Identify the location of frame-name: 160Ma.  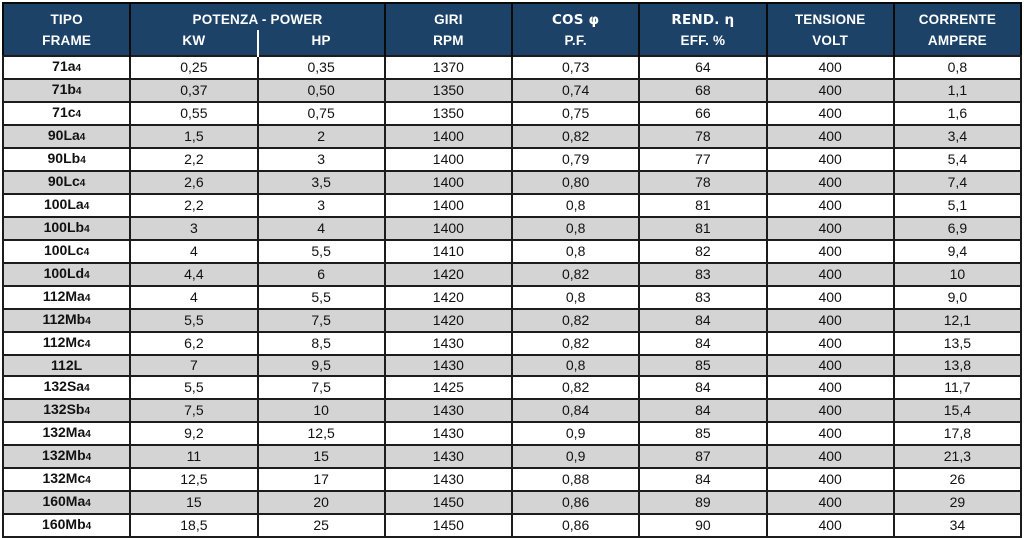
(64, 501).